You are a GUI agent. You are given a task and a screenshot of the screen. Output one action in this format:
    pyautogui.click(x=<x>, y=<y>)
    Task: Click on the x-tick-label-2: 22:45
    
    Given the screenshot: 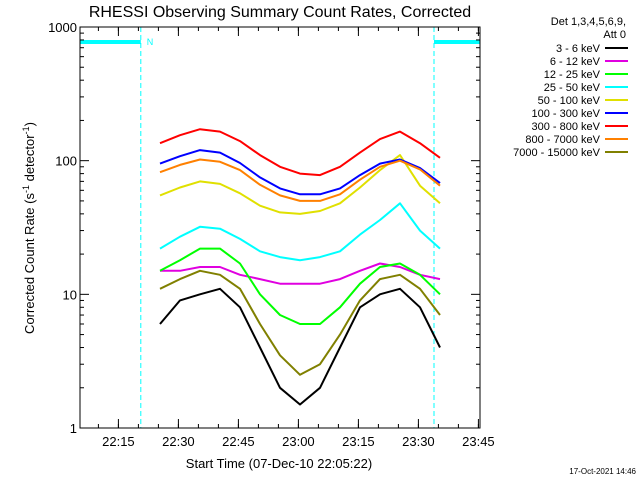 What is the action you would take?
    pyautogui.click(x=238, y=441)
    